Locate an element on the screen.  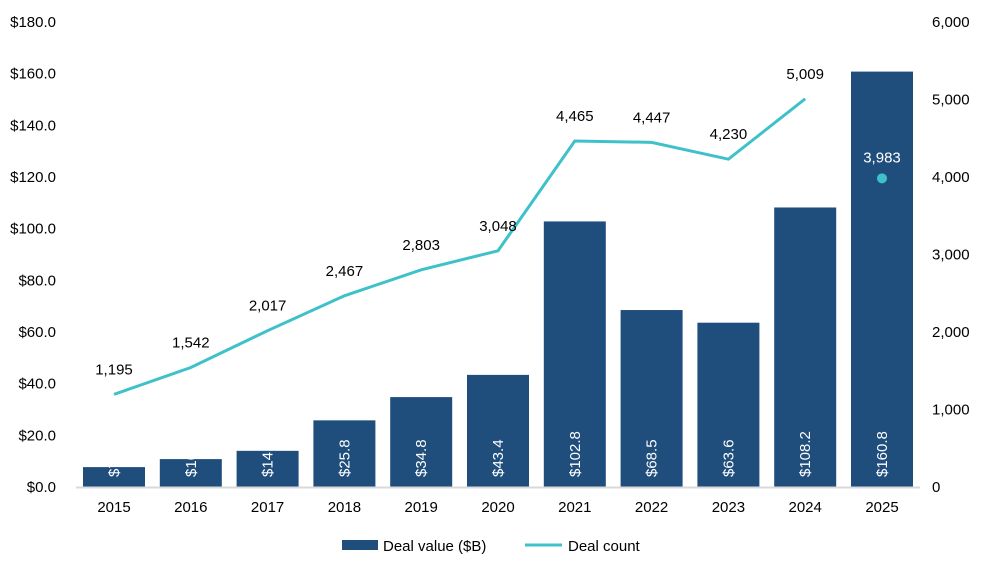
y-left-tick-label: $60.0 is located at coordinates (37, 332).